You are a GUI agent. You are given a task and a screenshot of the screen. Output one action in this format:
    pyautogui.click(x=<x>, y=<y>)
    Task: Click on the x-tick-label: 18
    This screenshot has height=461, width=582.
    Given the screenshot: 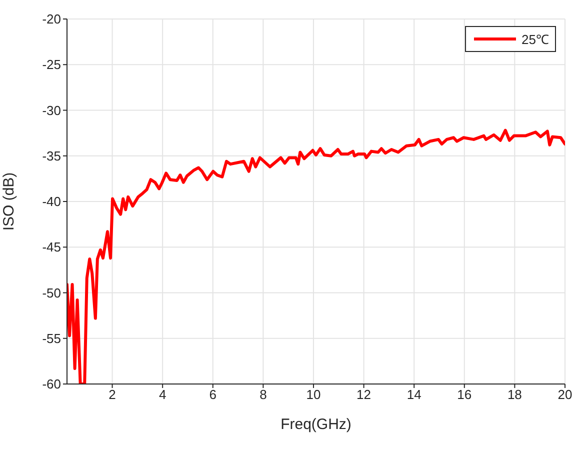 What is the action you would take?
    pyautogui.click(x=514, y=394)
    